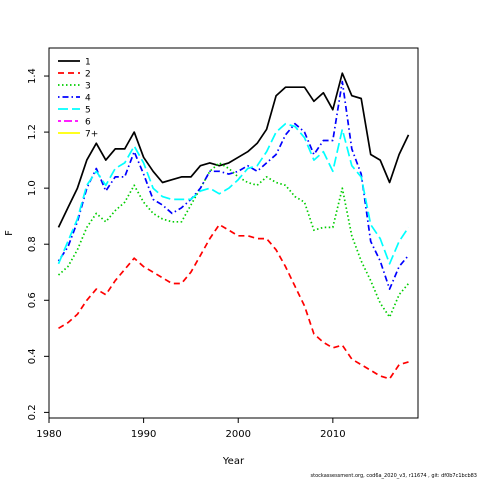 This screenshot has width=480, height=480. Describe the element at coordinates (88, 99) in the screenshot. I see `legend-label-4: 4` at that location.